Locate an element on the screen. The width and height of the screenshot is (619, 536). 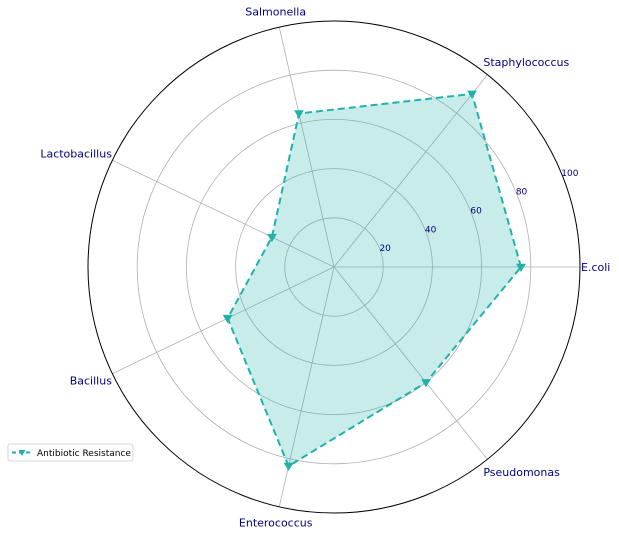
legend: Antibiotic Resistance is located at coordinates (70, 452).